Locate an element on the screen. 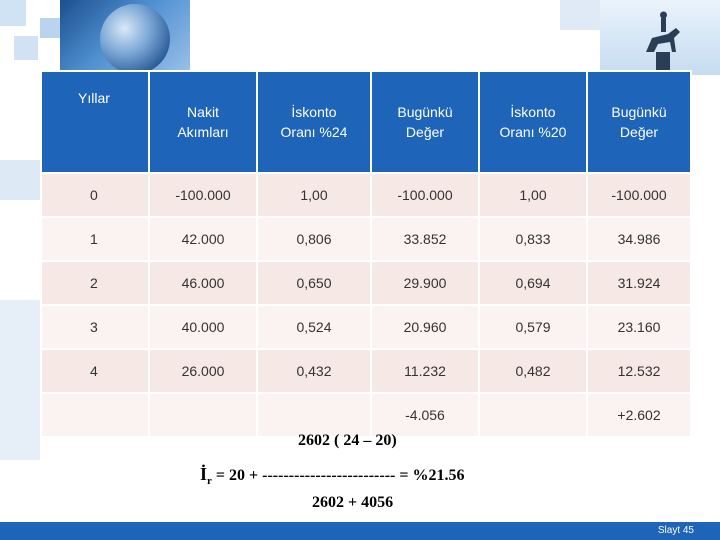 This screenshot has height=540, width=720. table-cell: 26.000 is located at coordinates (203, 371).